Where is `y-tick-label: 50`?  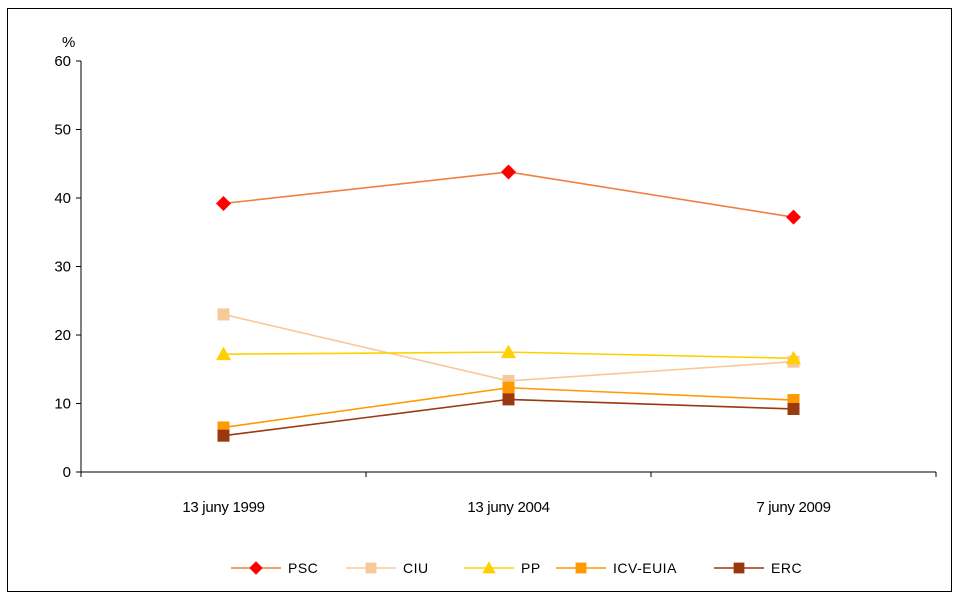
y-tick-label: 50 is located at coordinates (62, 130).